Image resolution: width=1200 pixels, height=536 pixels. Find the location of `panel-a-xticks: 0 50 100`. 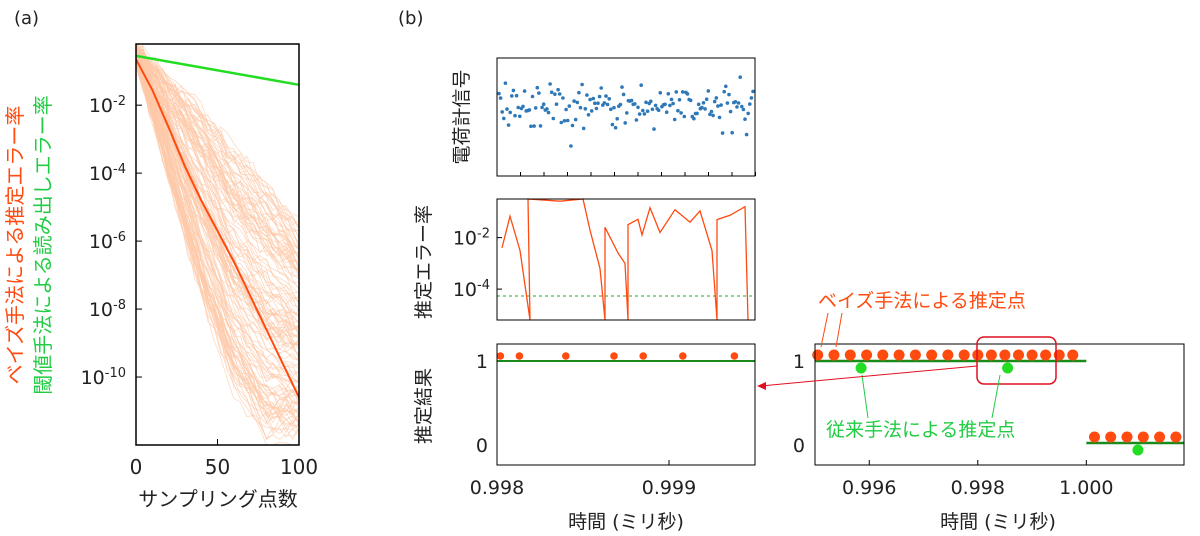

panel-a-xticks: 0 50 100 is located at coordinates (224, 459).